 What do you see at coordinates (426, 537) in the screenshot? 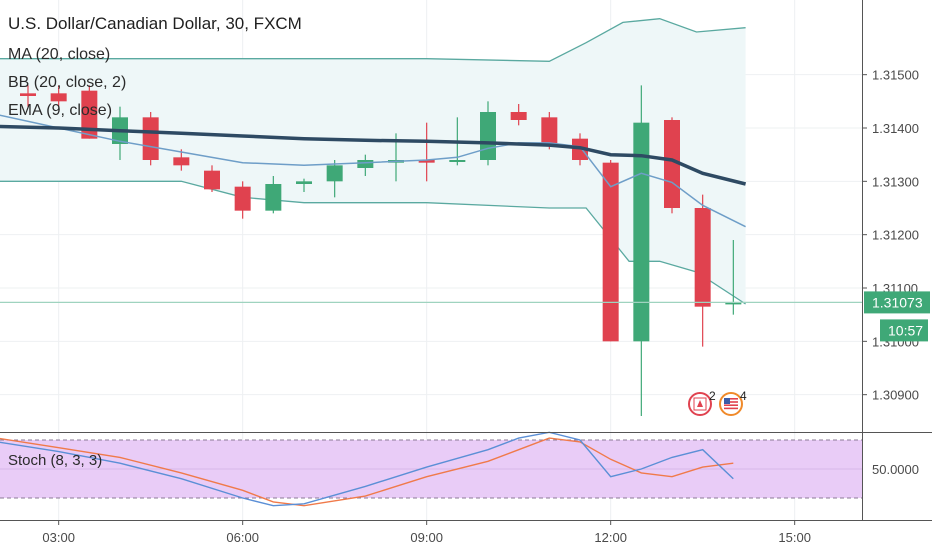
I see `x-tick-label-2: 09:00` at bounding box center [426, 537].